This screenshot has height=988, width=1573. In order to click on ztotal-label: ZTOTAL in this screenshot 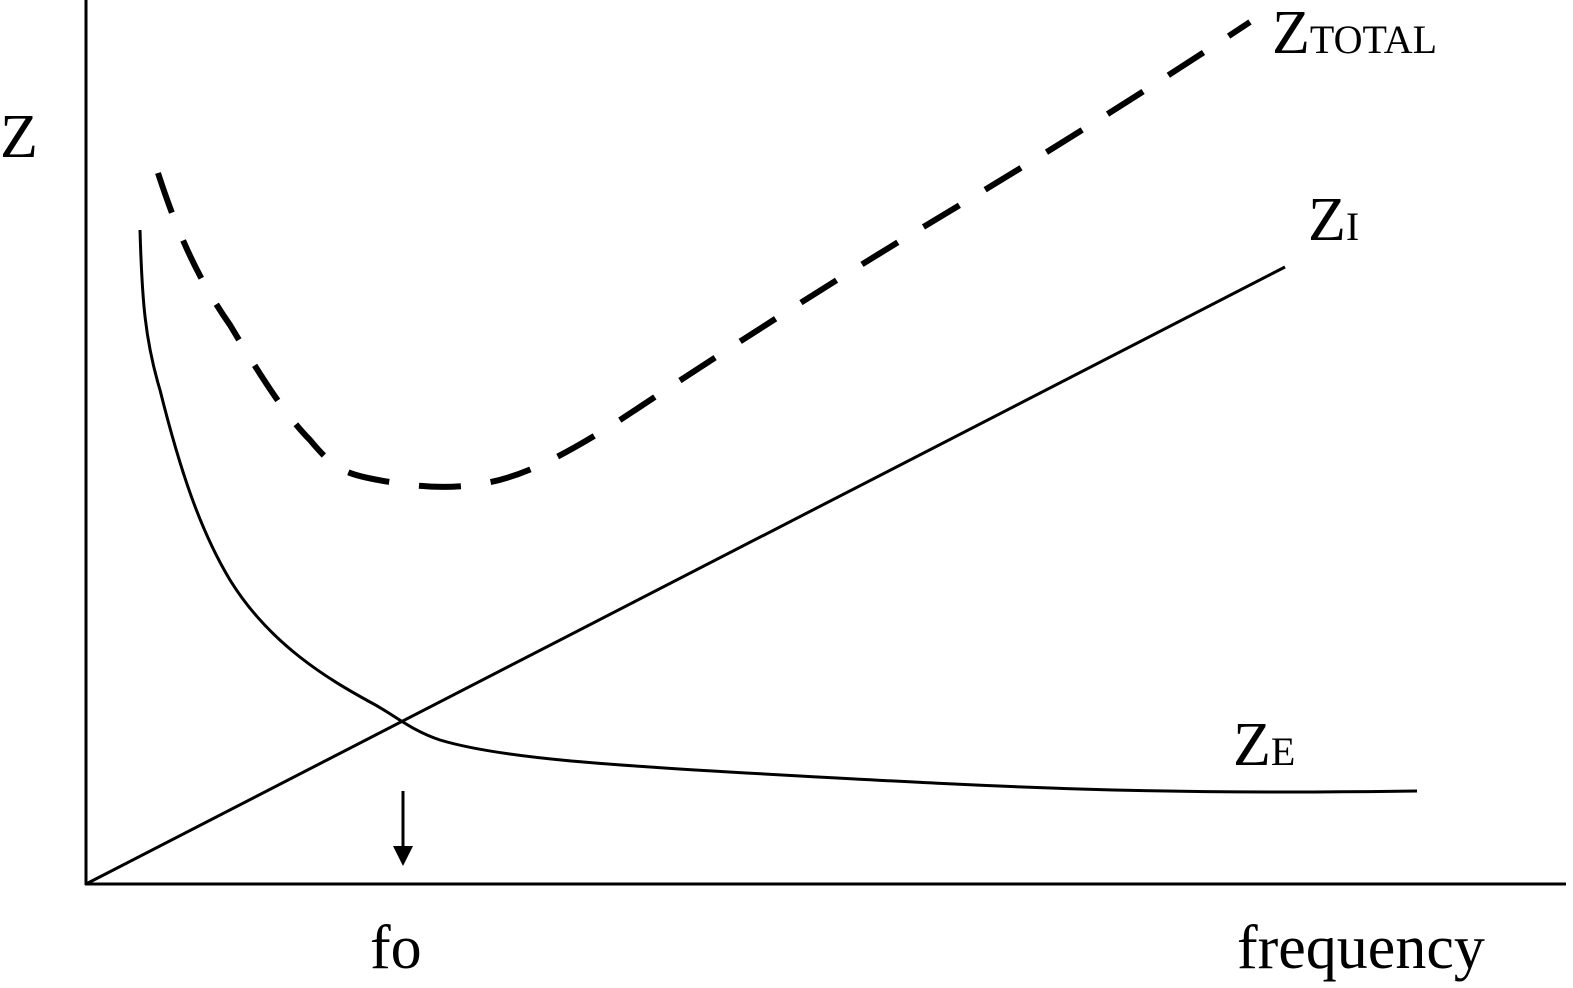, I will do `click(1354, 33)`.